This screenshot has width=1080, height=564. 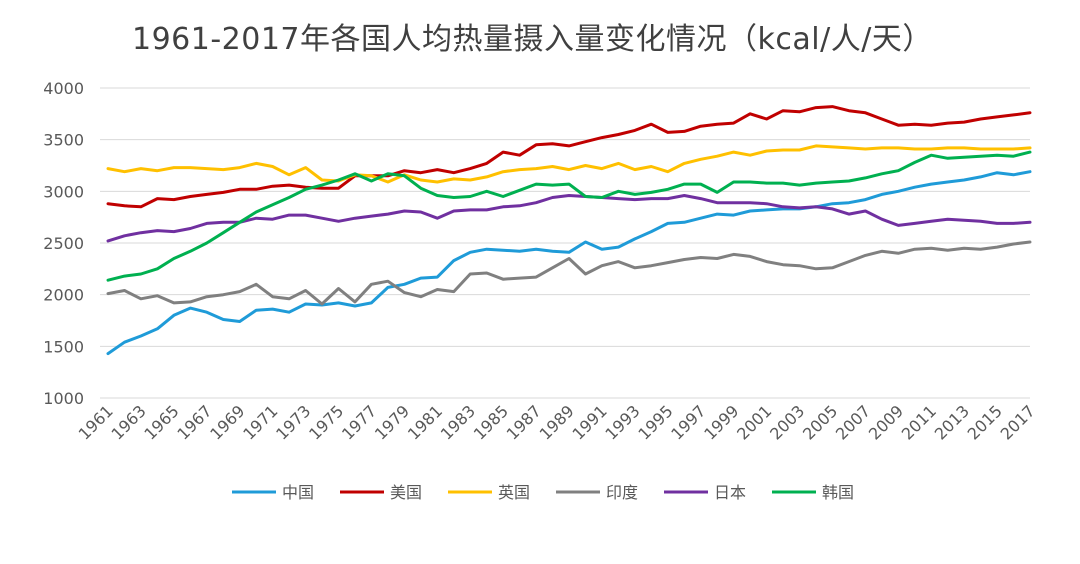 What do you see at coordinates (730, 492) in the screenshot?
I see `legend-label-5: 日本` at bounding box center [730, 492].